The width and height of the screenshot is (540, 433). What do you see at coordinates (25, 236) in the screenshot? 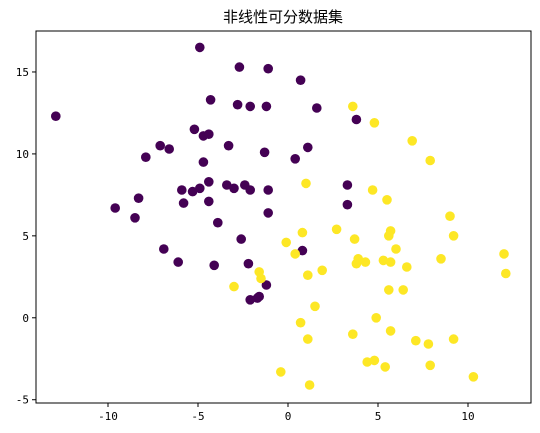
I see `y-tick-label: 5` at bounding box center [25, 236].